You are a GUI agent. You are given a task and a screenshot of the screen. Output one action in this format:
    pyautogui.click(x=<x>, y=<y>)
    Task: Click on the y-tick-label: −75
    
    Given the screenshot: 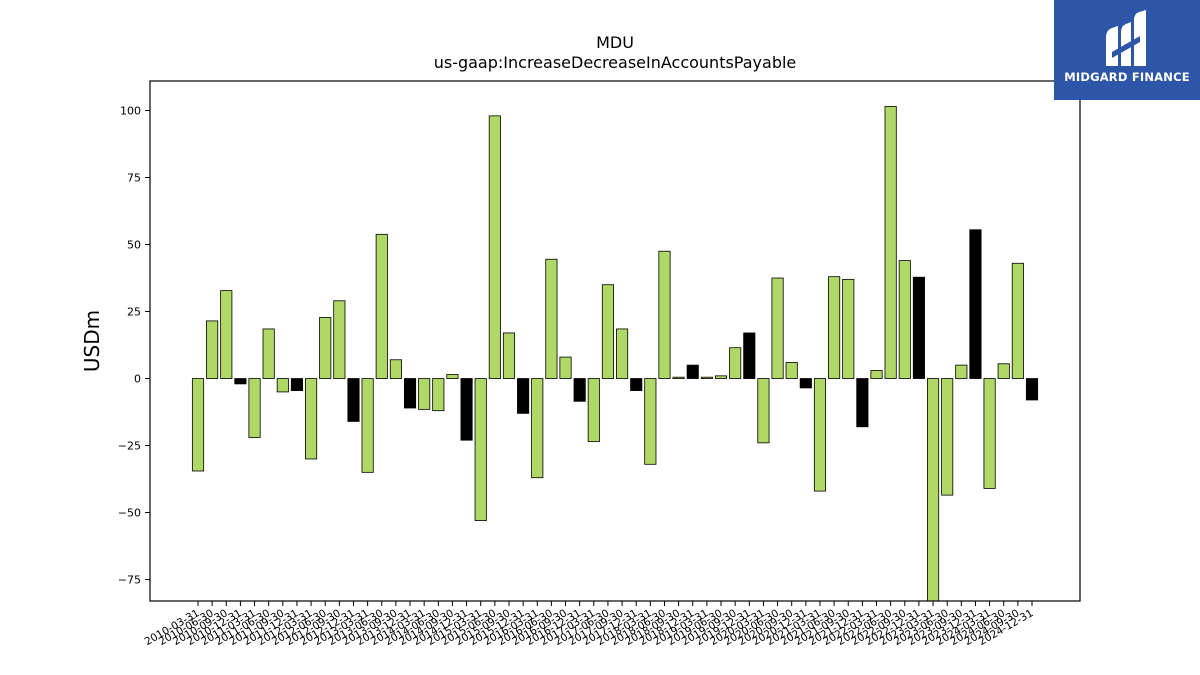 What is the action you would take?
    pyautogui.click(x=129, y=580)
    